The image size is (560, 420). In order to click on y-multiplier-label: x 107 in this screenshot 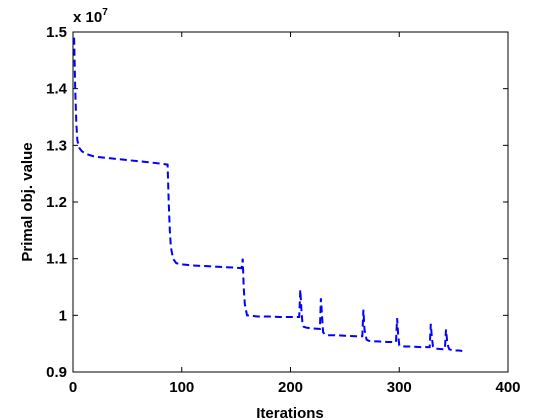, I will do `click(90, 16)`.